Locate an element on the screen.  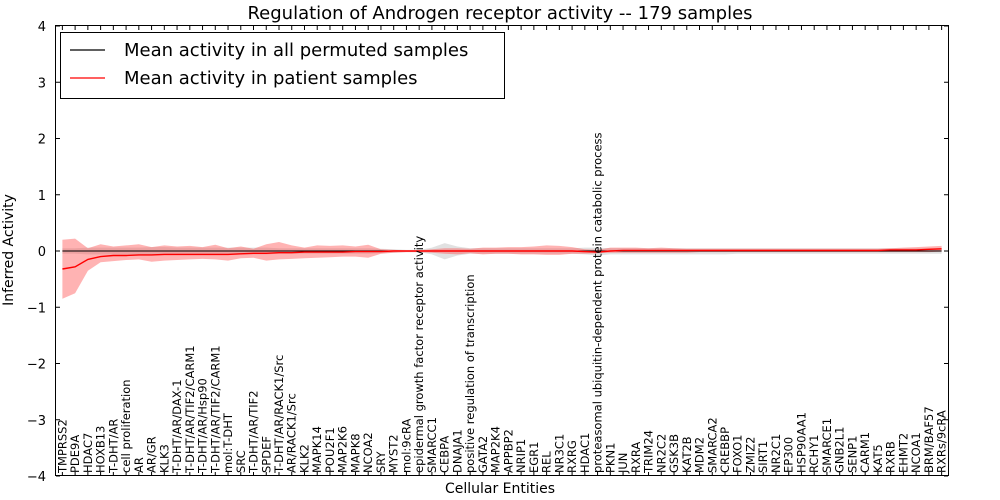
entity-label: SMARCA2 is located at coordinates (712, 445).